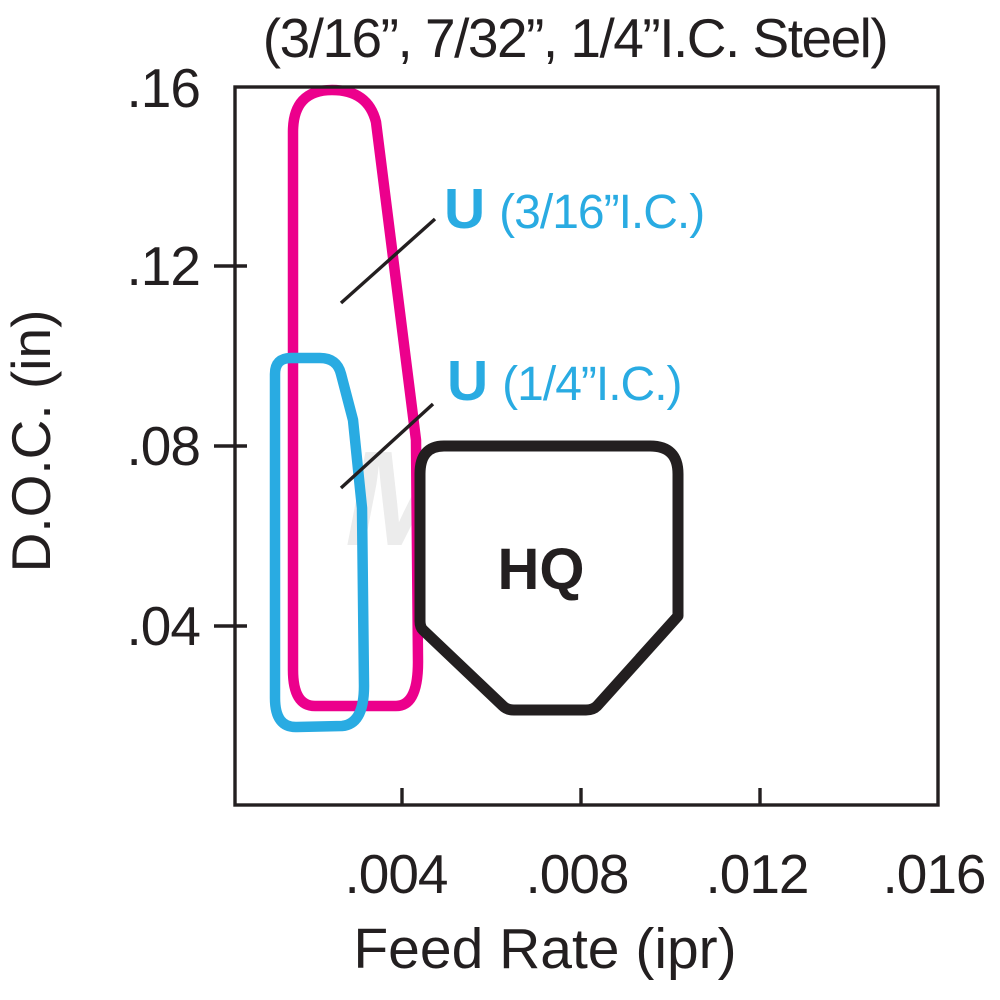 The width and height of the screenshot is (1000, 1000). I want to click on region-u-1-4-ic-outline, so click(319, 542).